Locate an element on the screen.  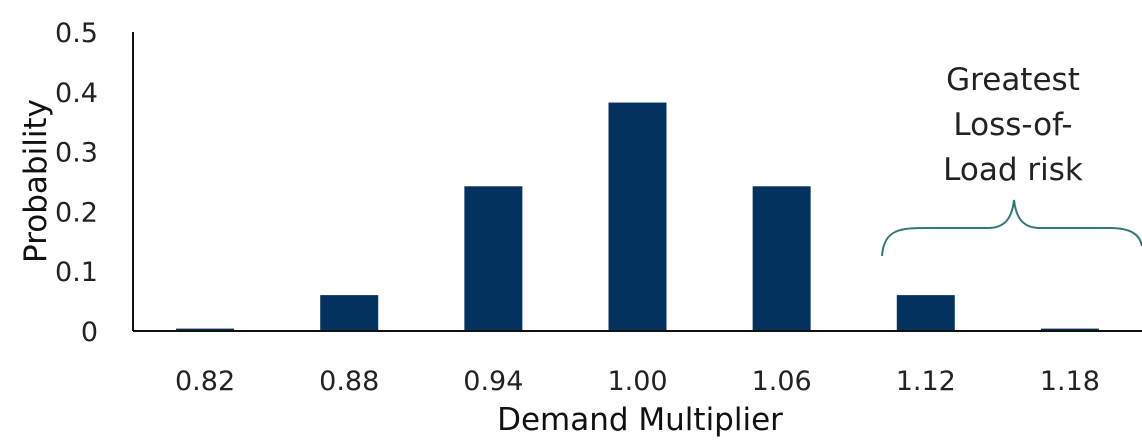
y-tick-label-0.1: 0.1 is located at coordinates (76, 272).